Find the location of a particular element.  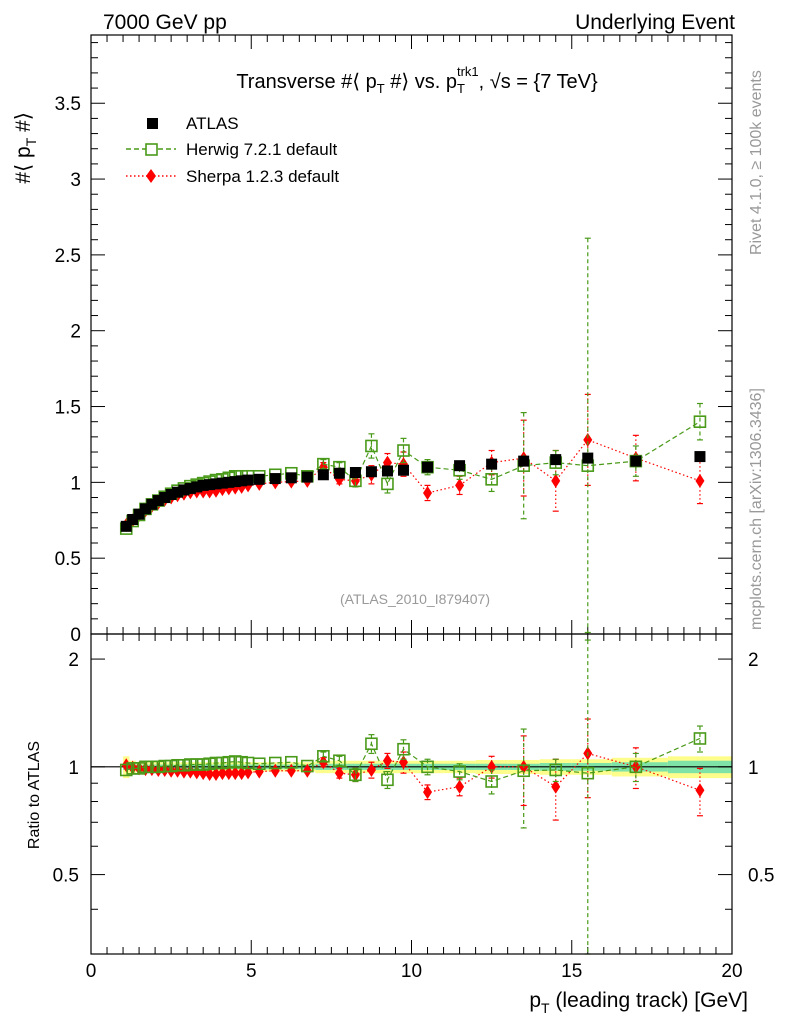

header-right: Underlying Event is located at coordinates (655, 22).